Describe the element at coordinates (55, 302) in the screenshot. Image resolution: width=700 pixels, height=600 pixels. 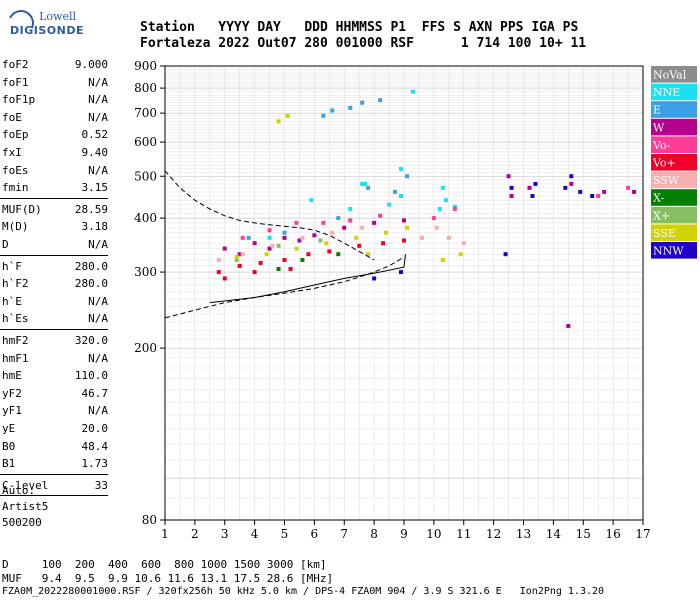
I see `param-row-he: h`E N/A` at that location.